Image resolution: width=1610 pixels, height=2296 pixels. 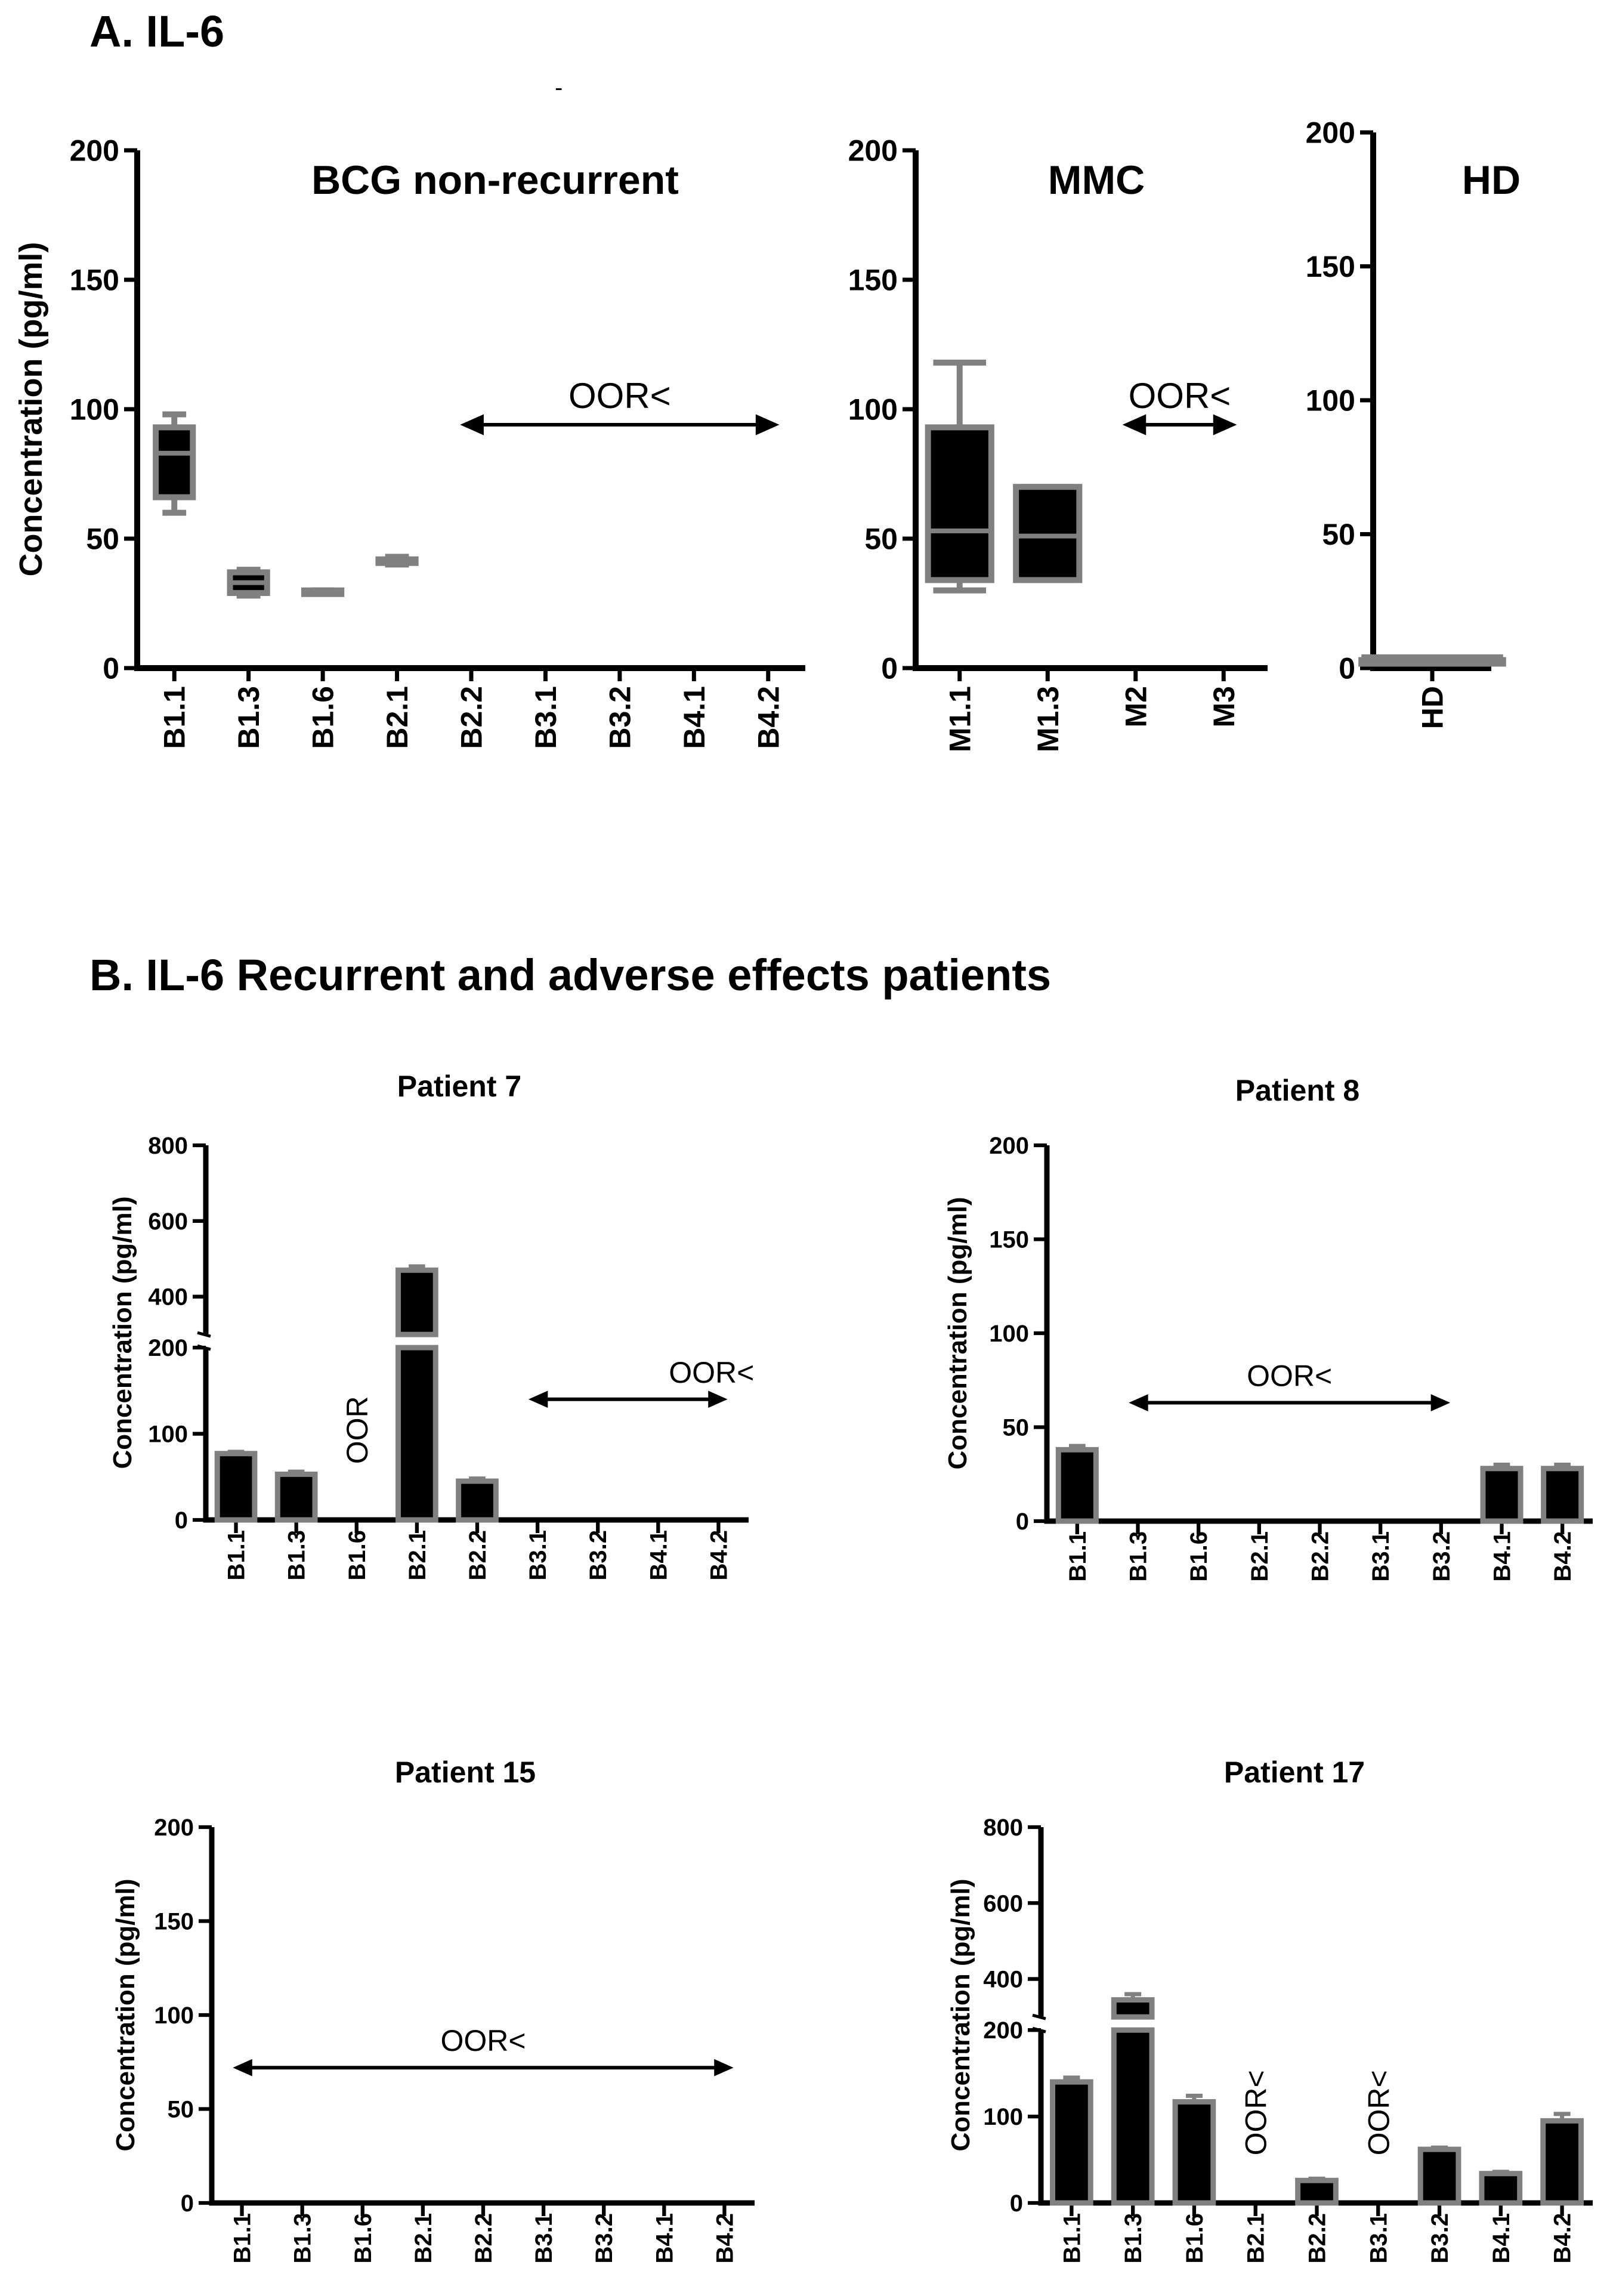 I want to click on chart-title: BCG non-recurrent, so click(x=495, y=180).